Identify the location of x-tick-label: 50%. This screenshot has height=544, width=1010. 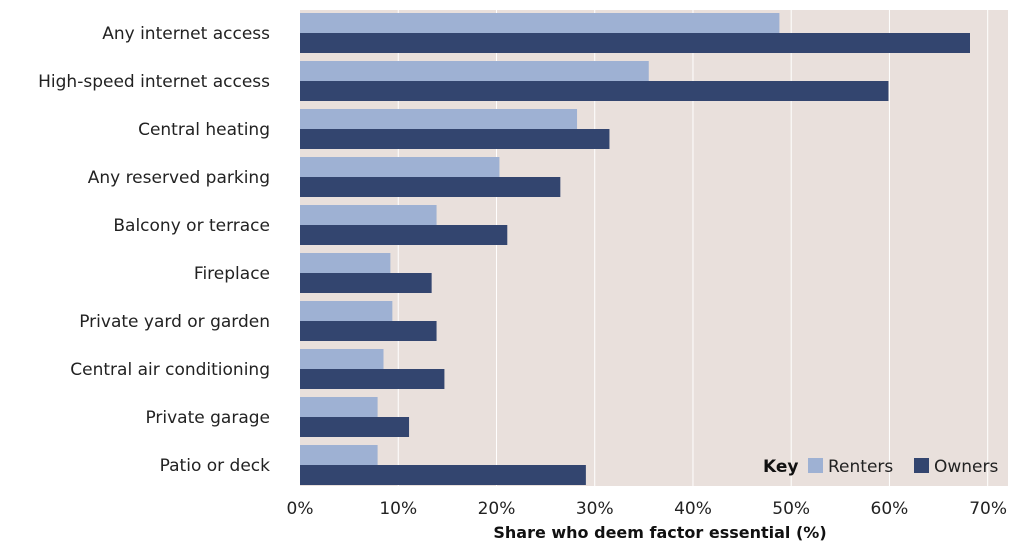
(791, 509).